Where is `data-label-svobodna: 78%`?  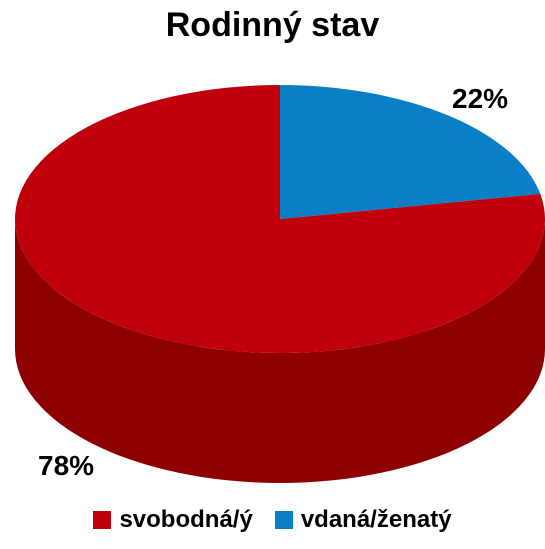
data-label-svobodna: 78% is located at coordinates (66, 465).